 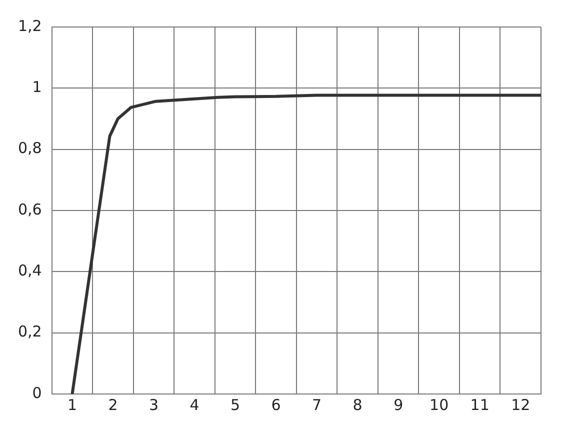 What do you see at coordinates (30, 271) in the screenshot?
I see `y-tick-label: 0,4` at bounding box center [30, 271].